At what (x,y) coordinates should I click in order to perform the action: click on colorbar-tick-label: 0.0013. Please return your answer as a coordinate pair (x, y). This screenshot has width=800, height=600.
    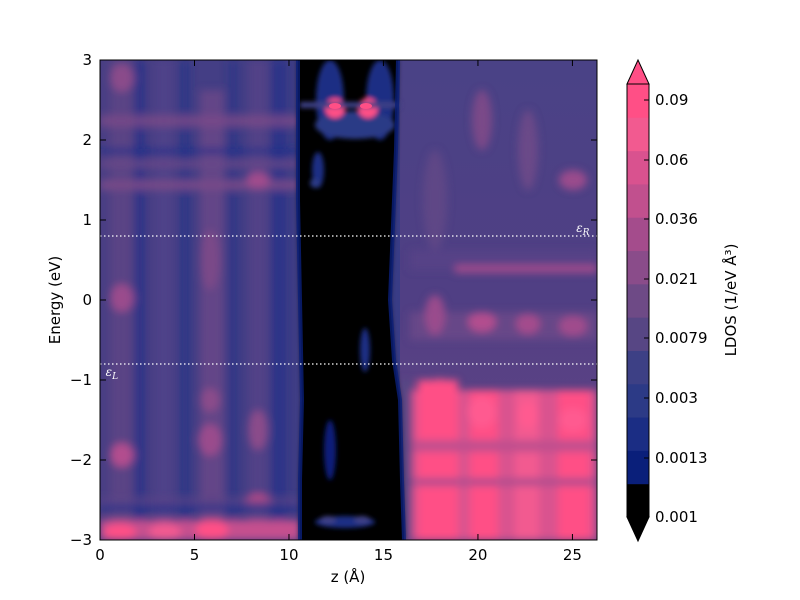
    Looking at the image, I should click on (681, 458).